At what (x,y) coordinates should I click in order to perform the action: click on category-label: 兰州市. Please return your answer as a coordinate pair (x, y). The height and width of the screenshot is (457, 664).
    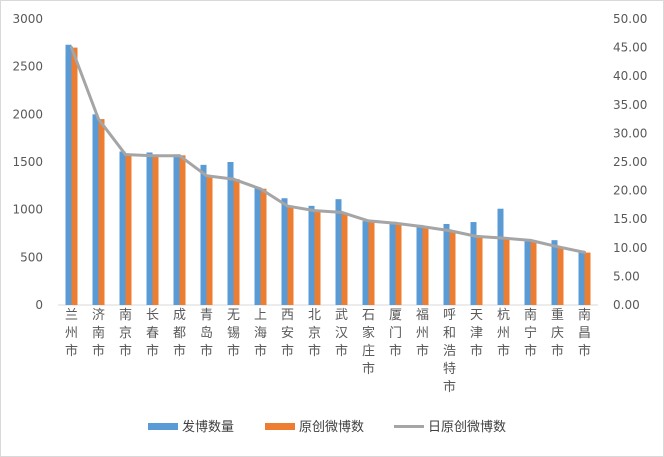
    Looking at the image, I should click on (71, 333).